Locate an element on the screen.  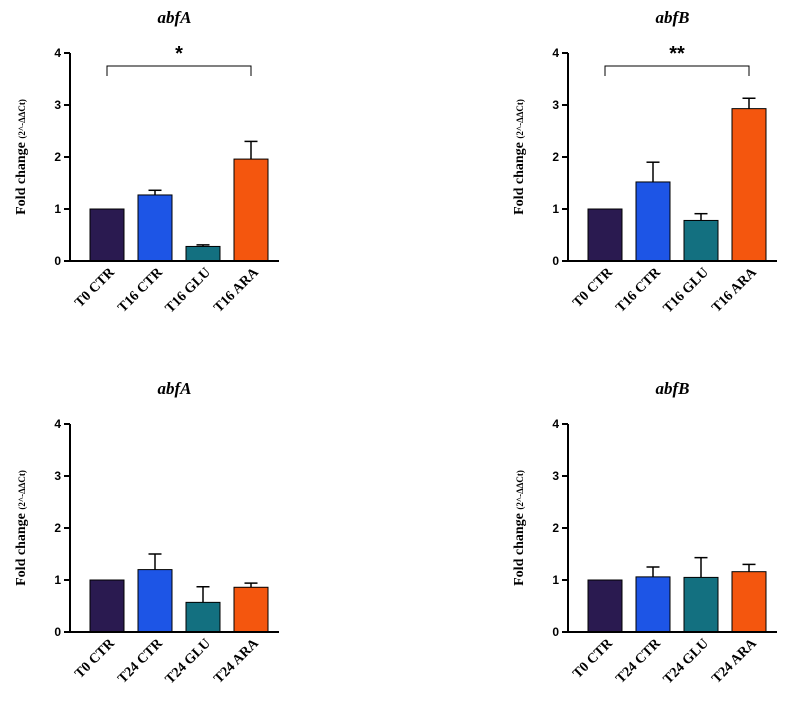
significance-label: ** is located at coordinates (677, 54).